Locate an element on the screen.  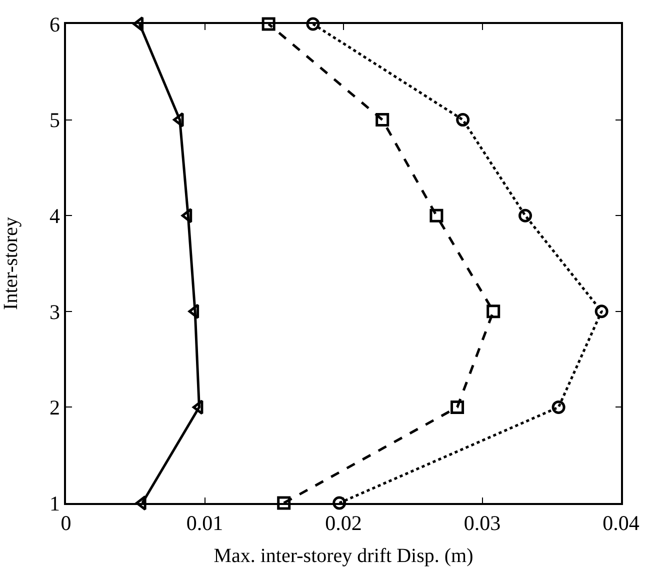
x-tick-label: 0 is located at coordinates (66, 522).